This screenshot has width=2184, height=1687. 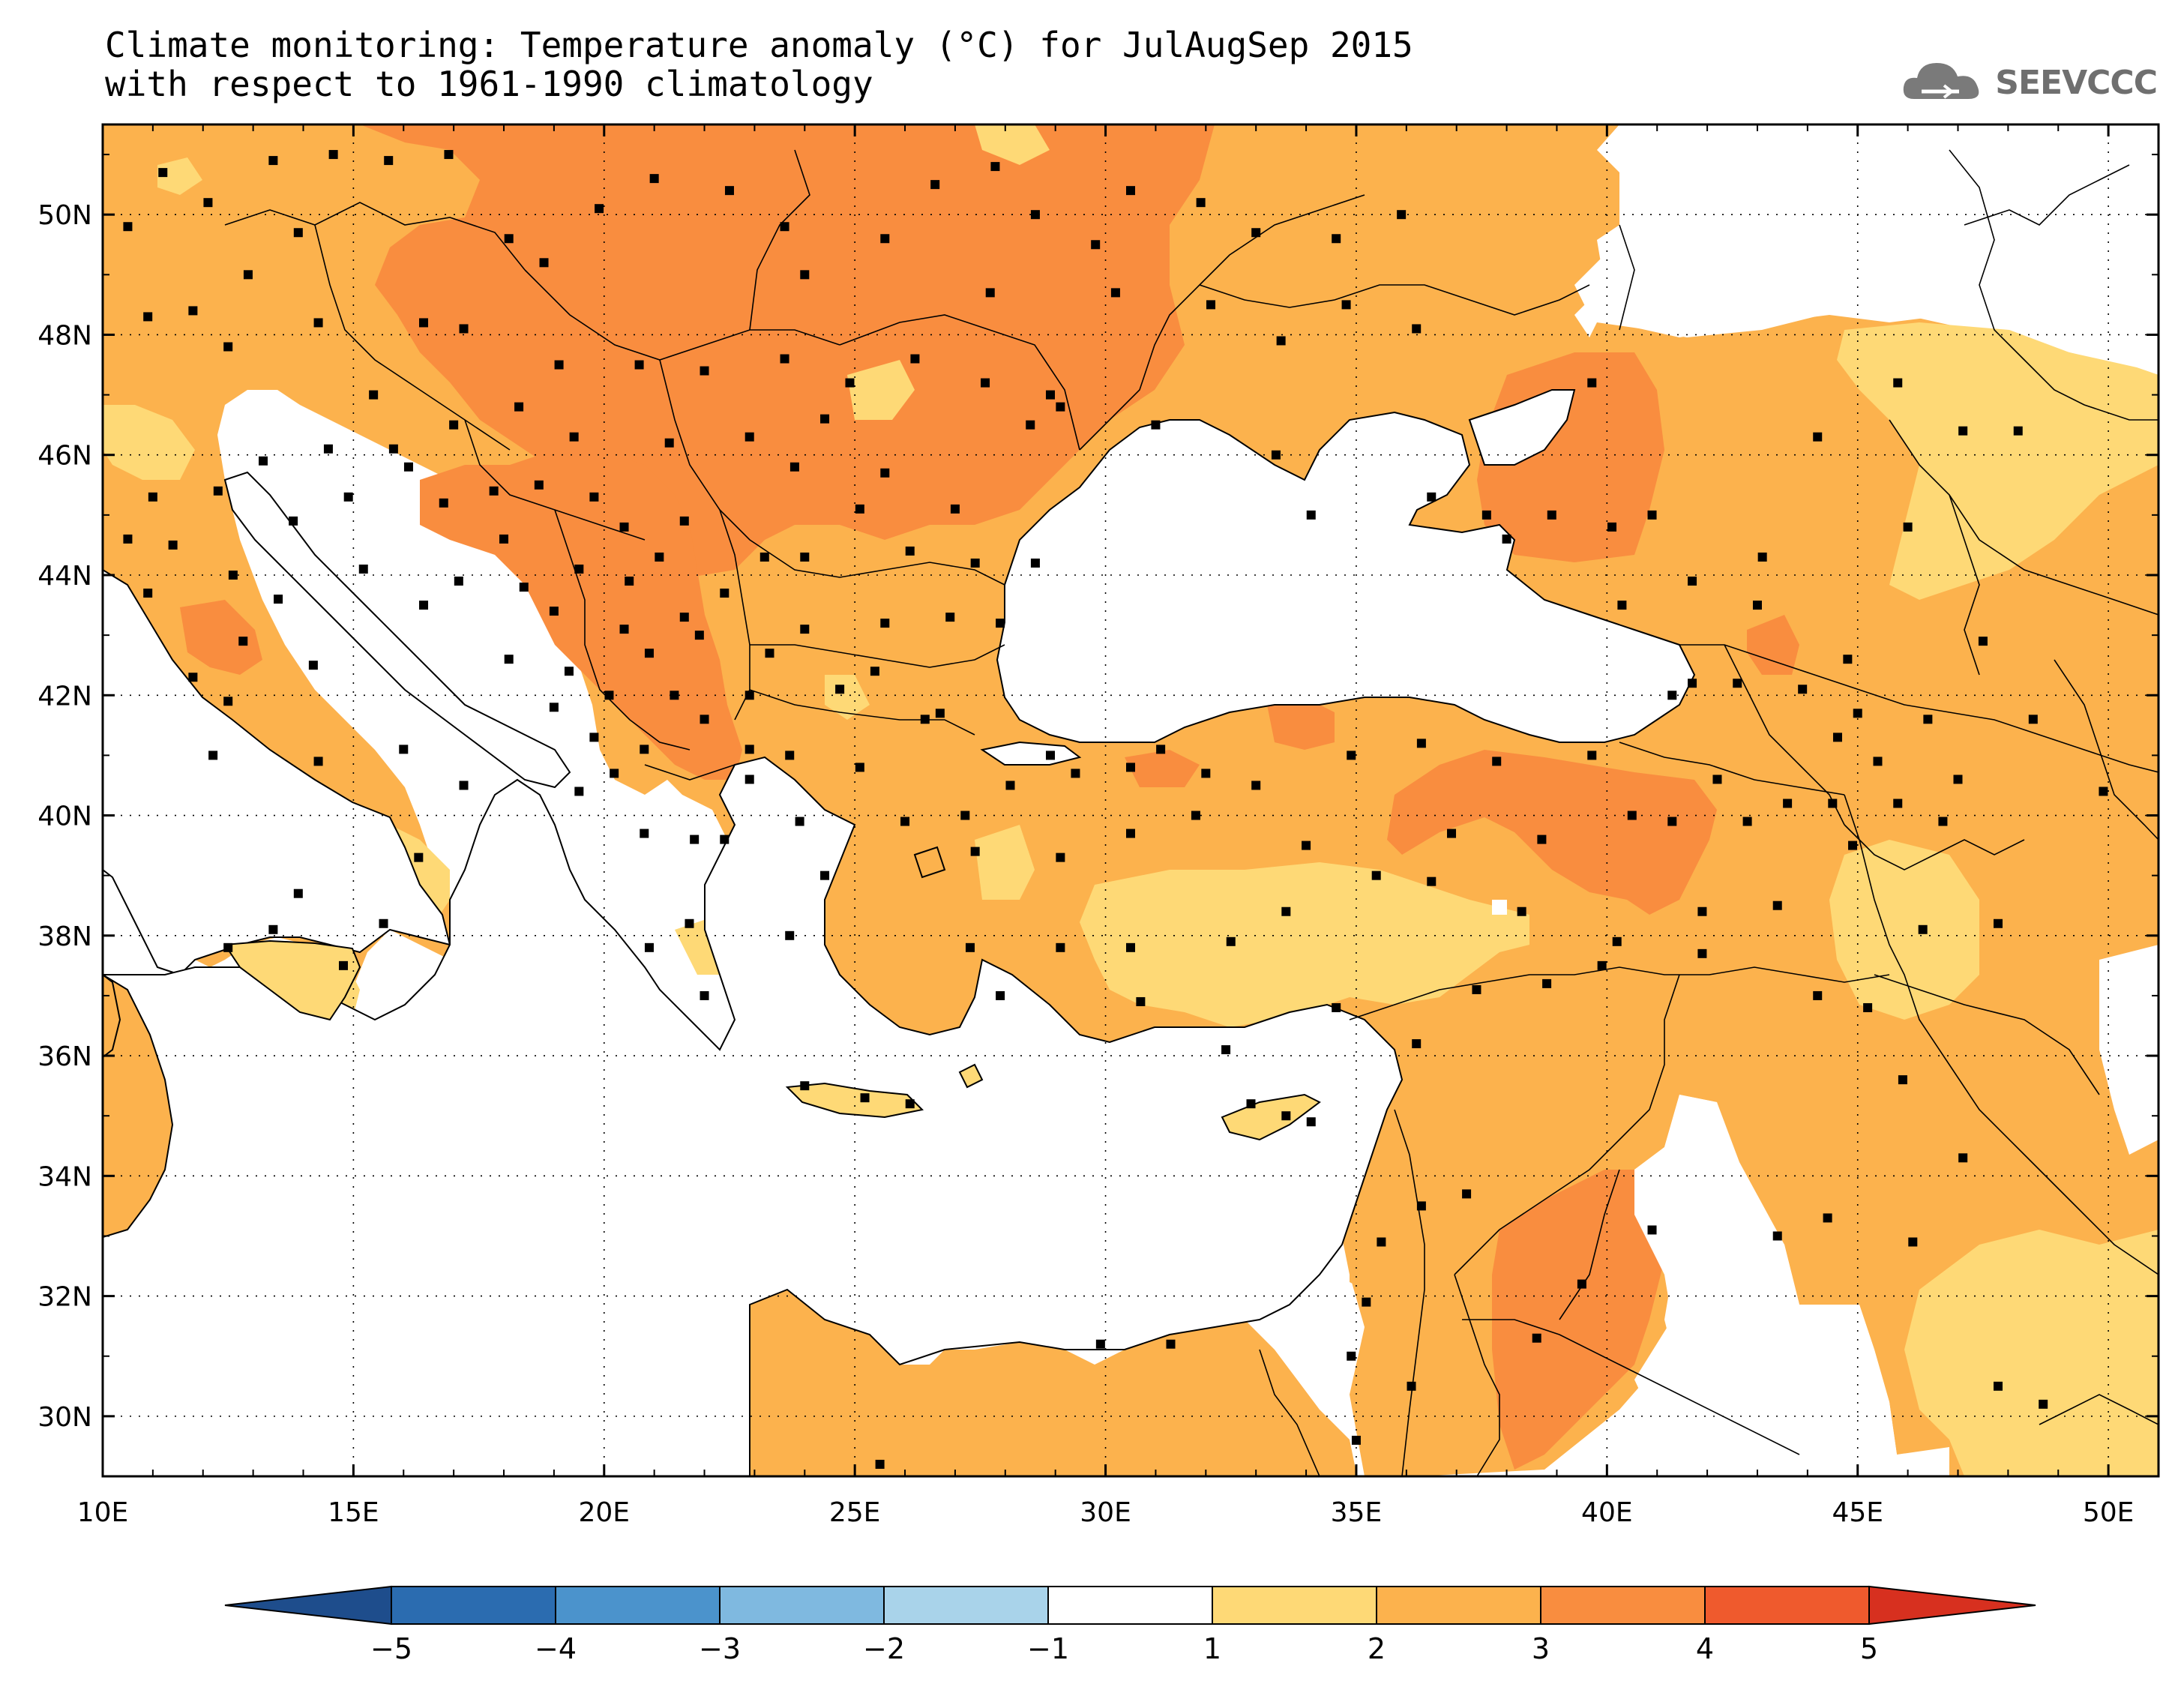 What do you see at coordinates (64, 696) in the screenshot?
I see `lat-tick-label: 42N` at bounding box center [64, 696].